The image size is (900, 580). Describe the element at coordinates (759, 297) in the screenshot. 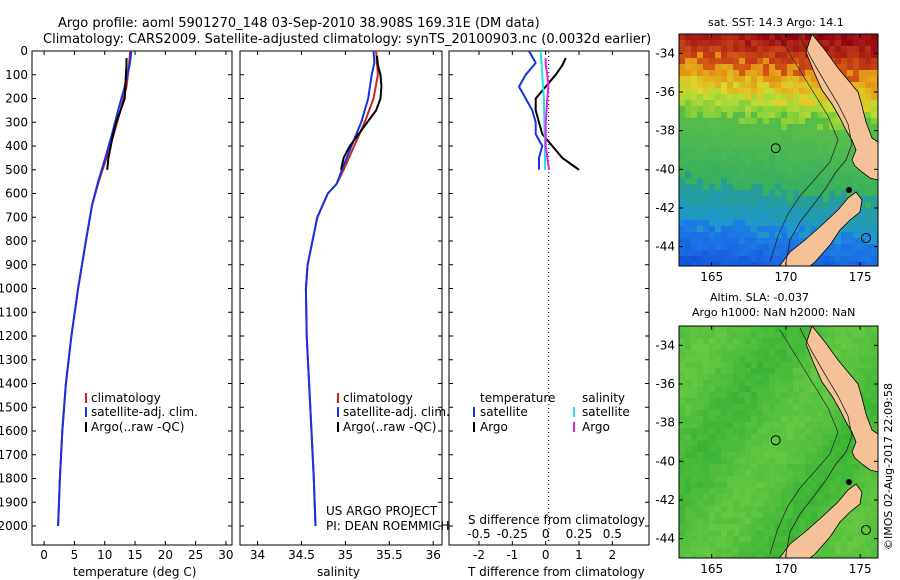

I see `sla-map-title: Altim. SLA: -0.037` at that location.